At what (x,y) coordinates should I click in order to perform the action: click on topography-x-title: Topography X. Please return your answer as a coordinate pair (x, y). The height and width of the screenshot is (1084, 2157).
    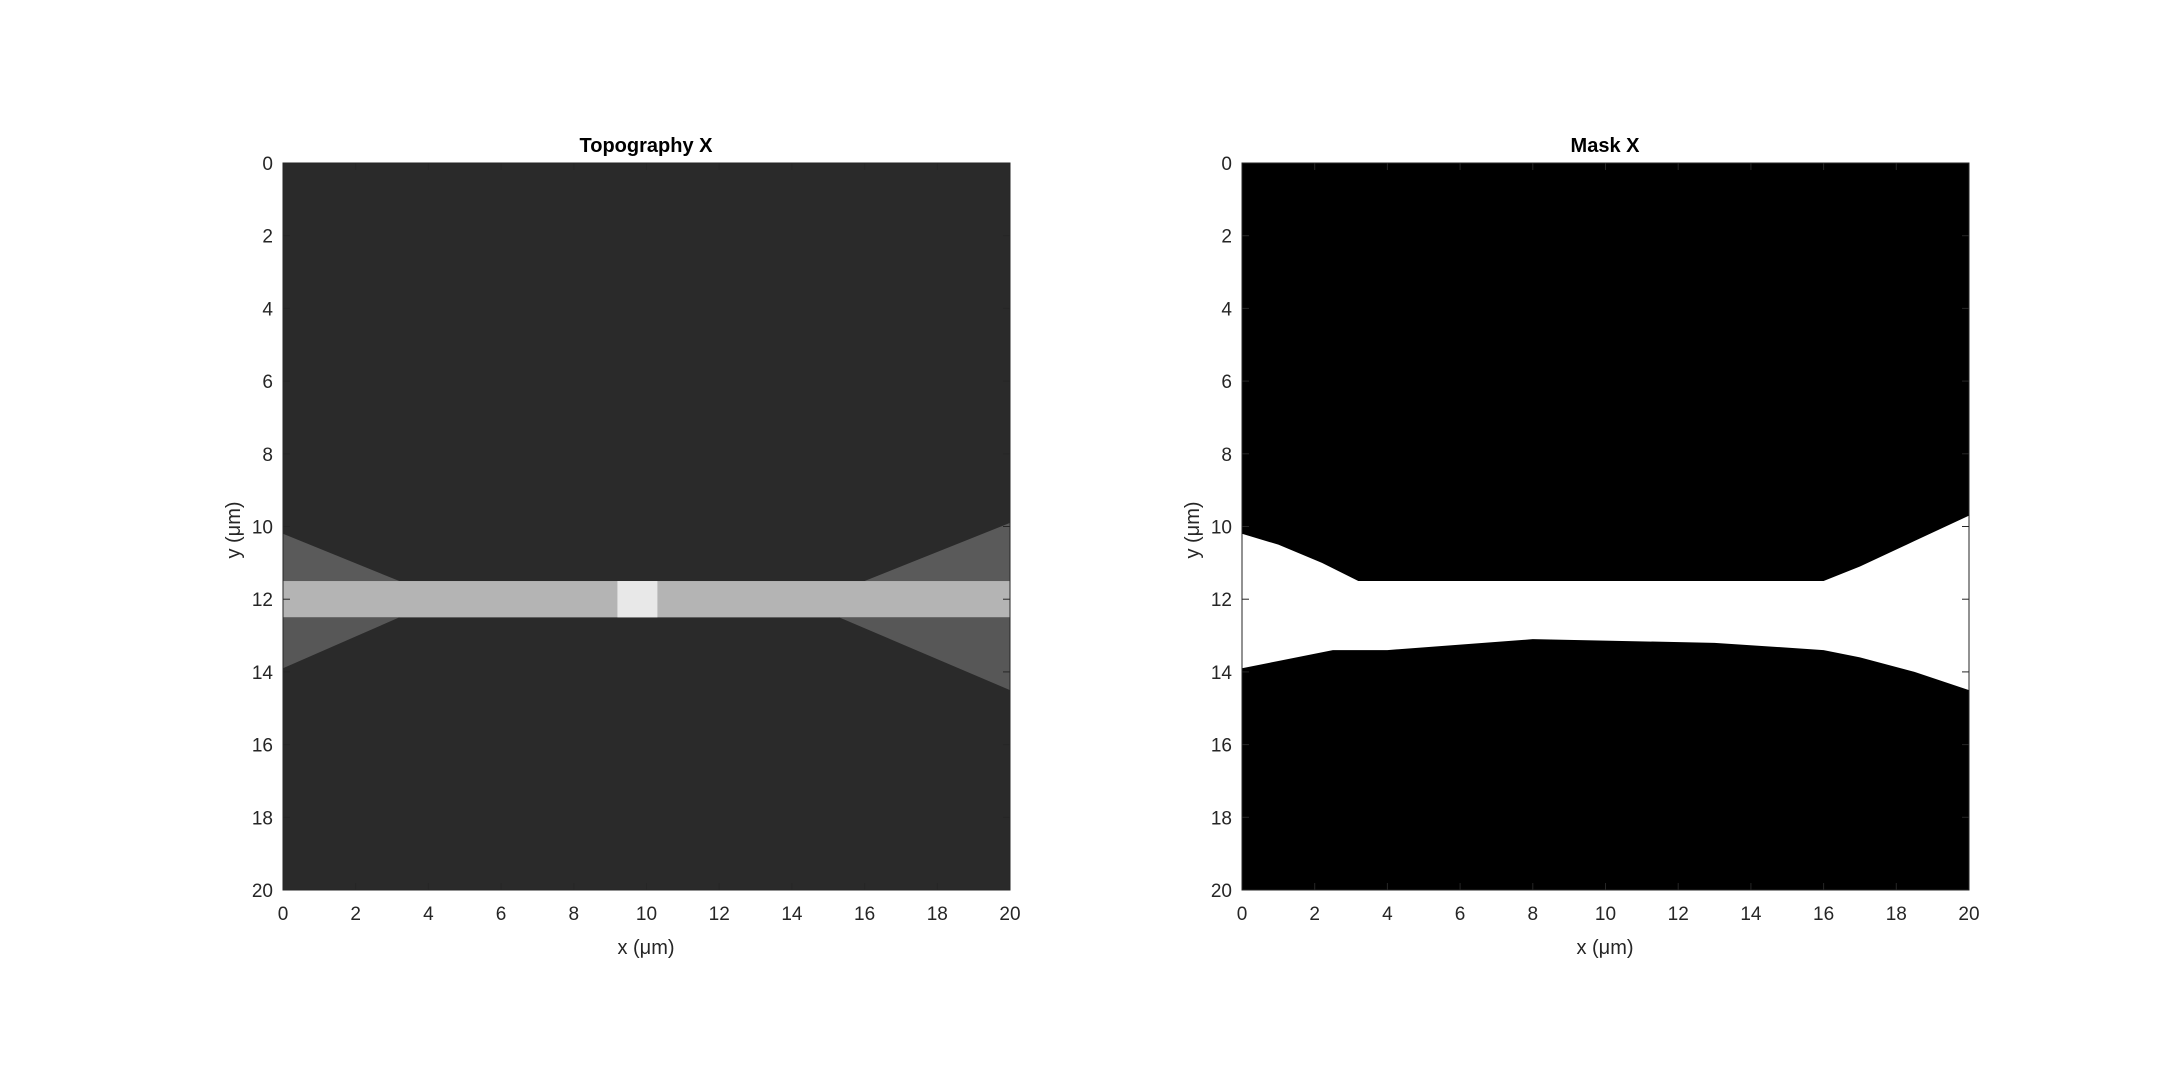
    Looking at the image, I should click on (647, 146).